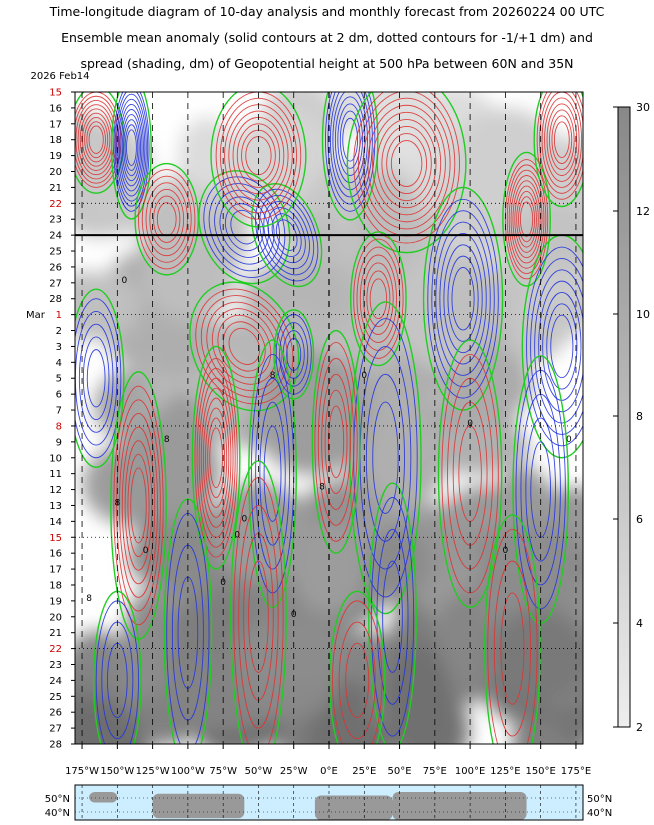 The image size is (654, 825). I want to click on y-tick-label: 6, so click(59, 395).